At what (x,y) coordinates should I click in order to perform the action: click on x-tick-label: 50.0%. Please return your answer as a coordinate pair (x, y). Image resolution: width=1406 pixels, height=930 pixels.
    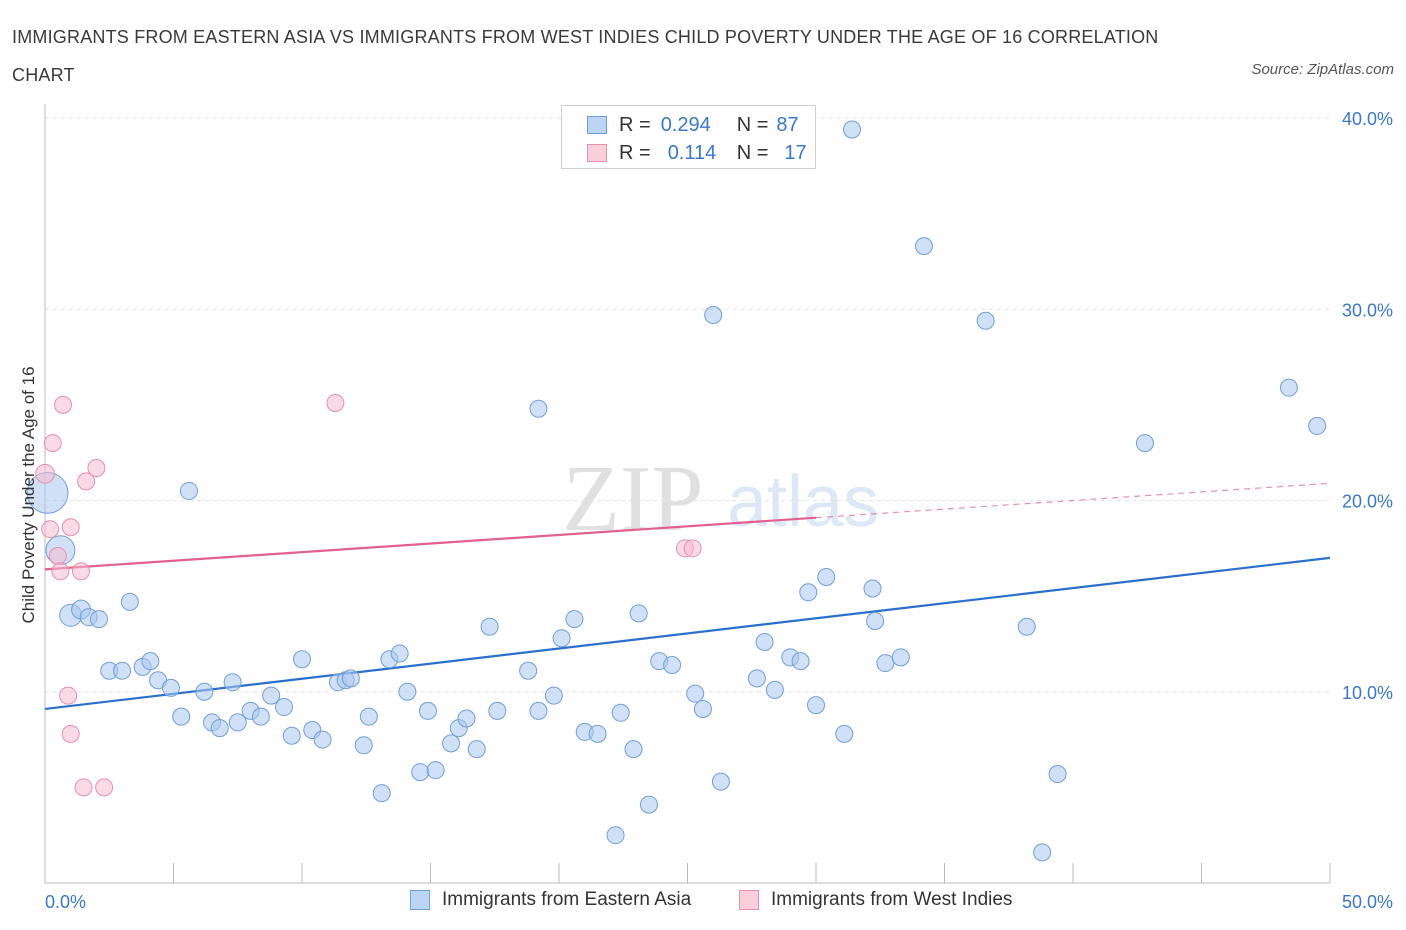
    Looking at the image, I should click on (1367, 902).